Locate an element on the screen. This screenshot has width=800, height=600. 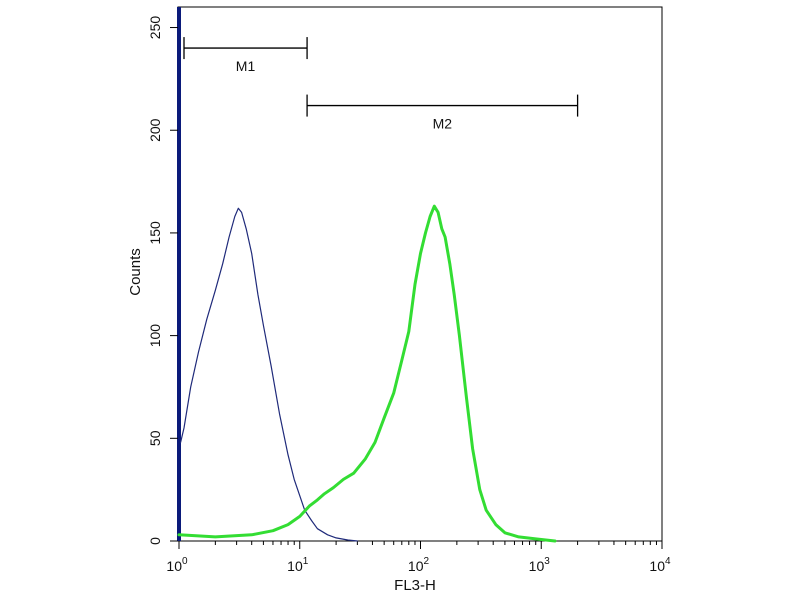
marker-label: M1 is located at coordinates (246, 66).